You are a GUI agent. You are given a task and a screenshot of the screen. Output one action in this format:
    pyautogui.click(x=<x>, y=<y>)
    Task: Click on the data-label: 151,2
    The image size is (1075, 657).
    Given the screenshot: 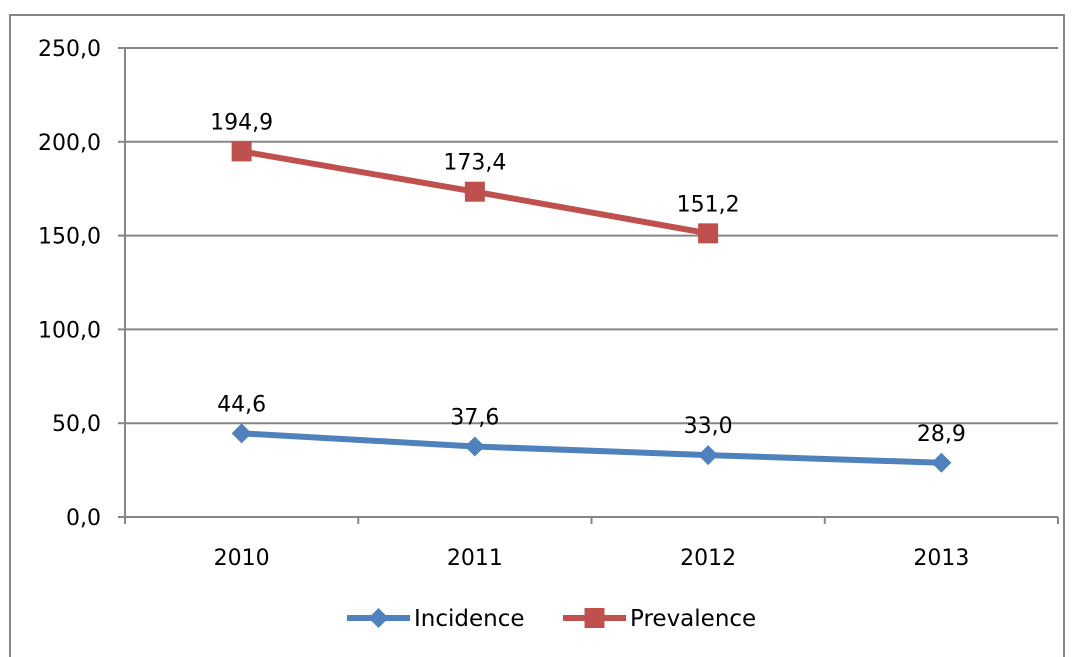 What is the action you would take?
    pyautogui.click(x=708, y=204)
    